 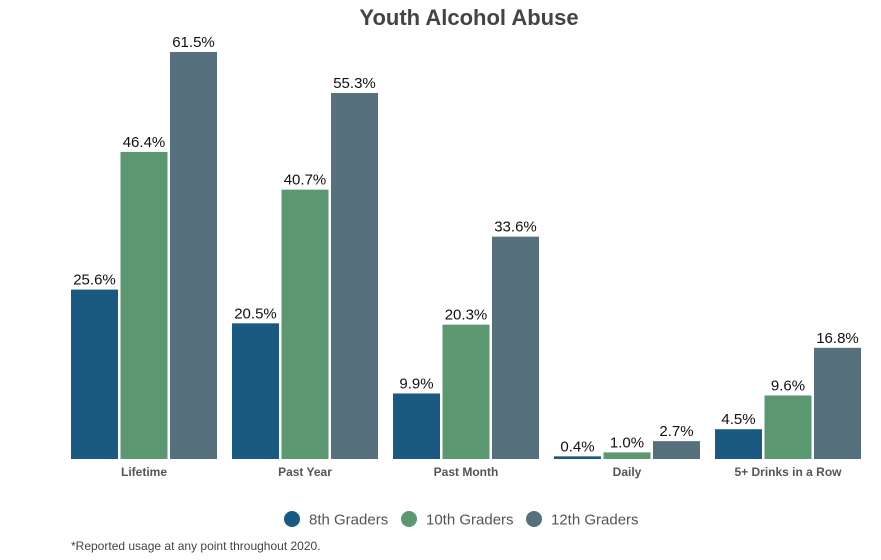 I want to click on bar-8th-graders-past-month, so click(x=416, y=426).